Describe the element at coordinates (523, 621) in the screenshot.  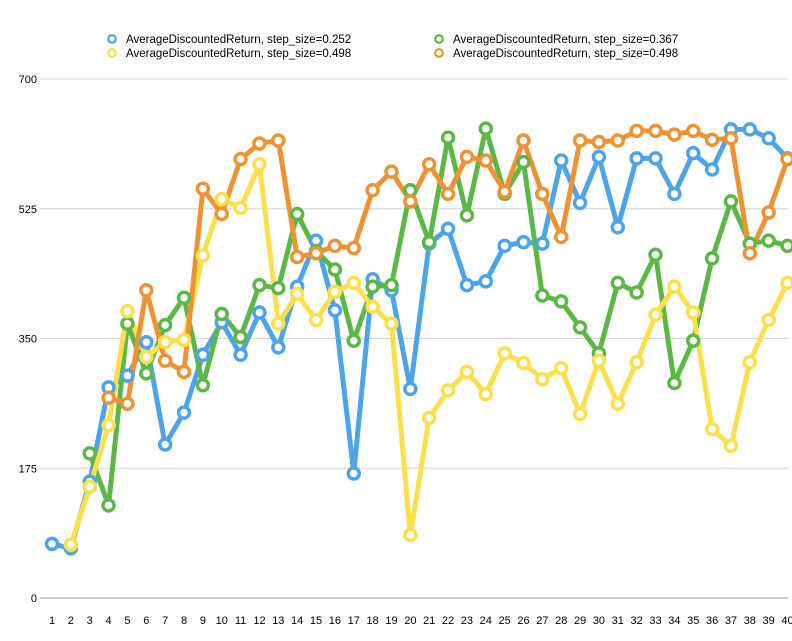
I see `x-tick-label: 26` at that location.